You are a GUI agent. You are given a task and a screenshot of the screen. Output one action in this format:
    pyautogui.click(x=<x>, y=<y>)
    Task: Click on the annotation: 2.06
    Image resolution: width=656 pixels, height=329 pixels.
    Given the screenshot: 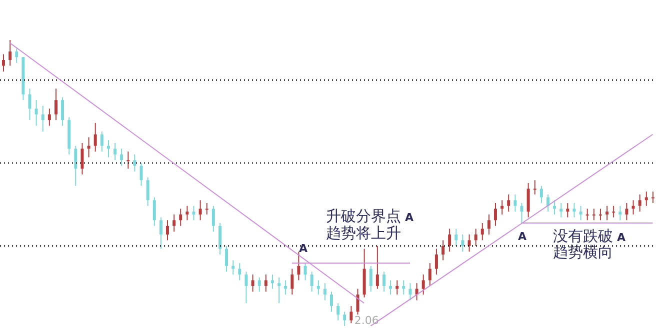 What is the action you would take?
    pyautogui.click(x=366, y=320)
    